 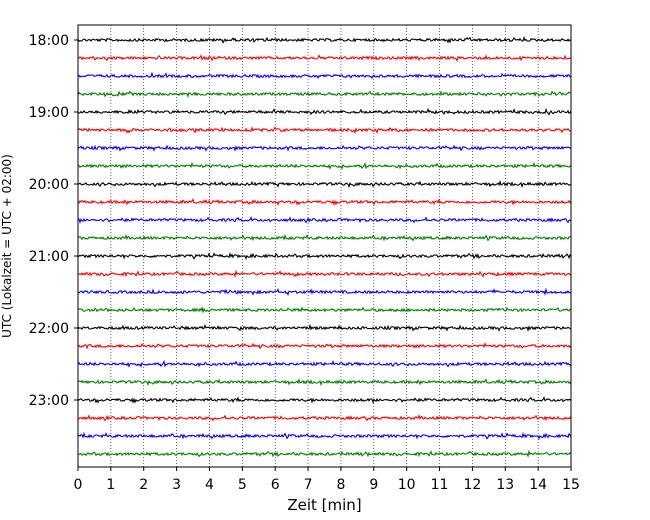 I want to click on y-tick-label: 20:00, so click(x=49, y=185).